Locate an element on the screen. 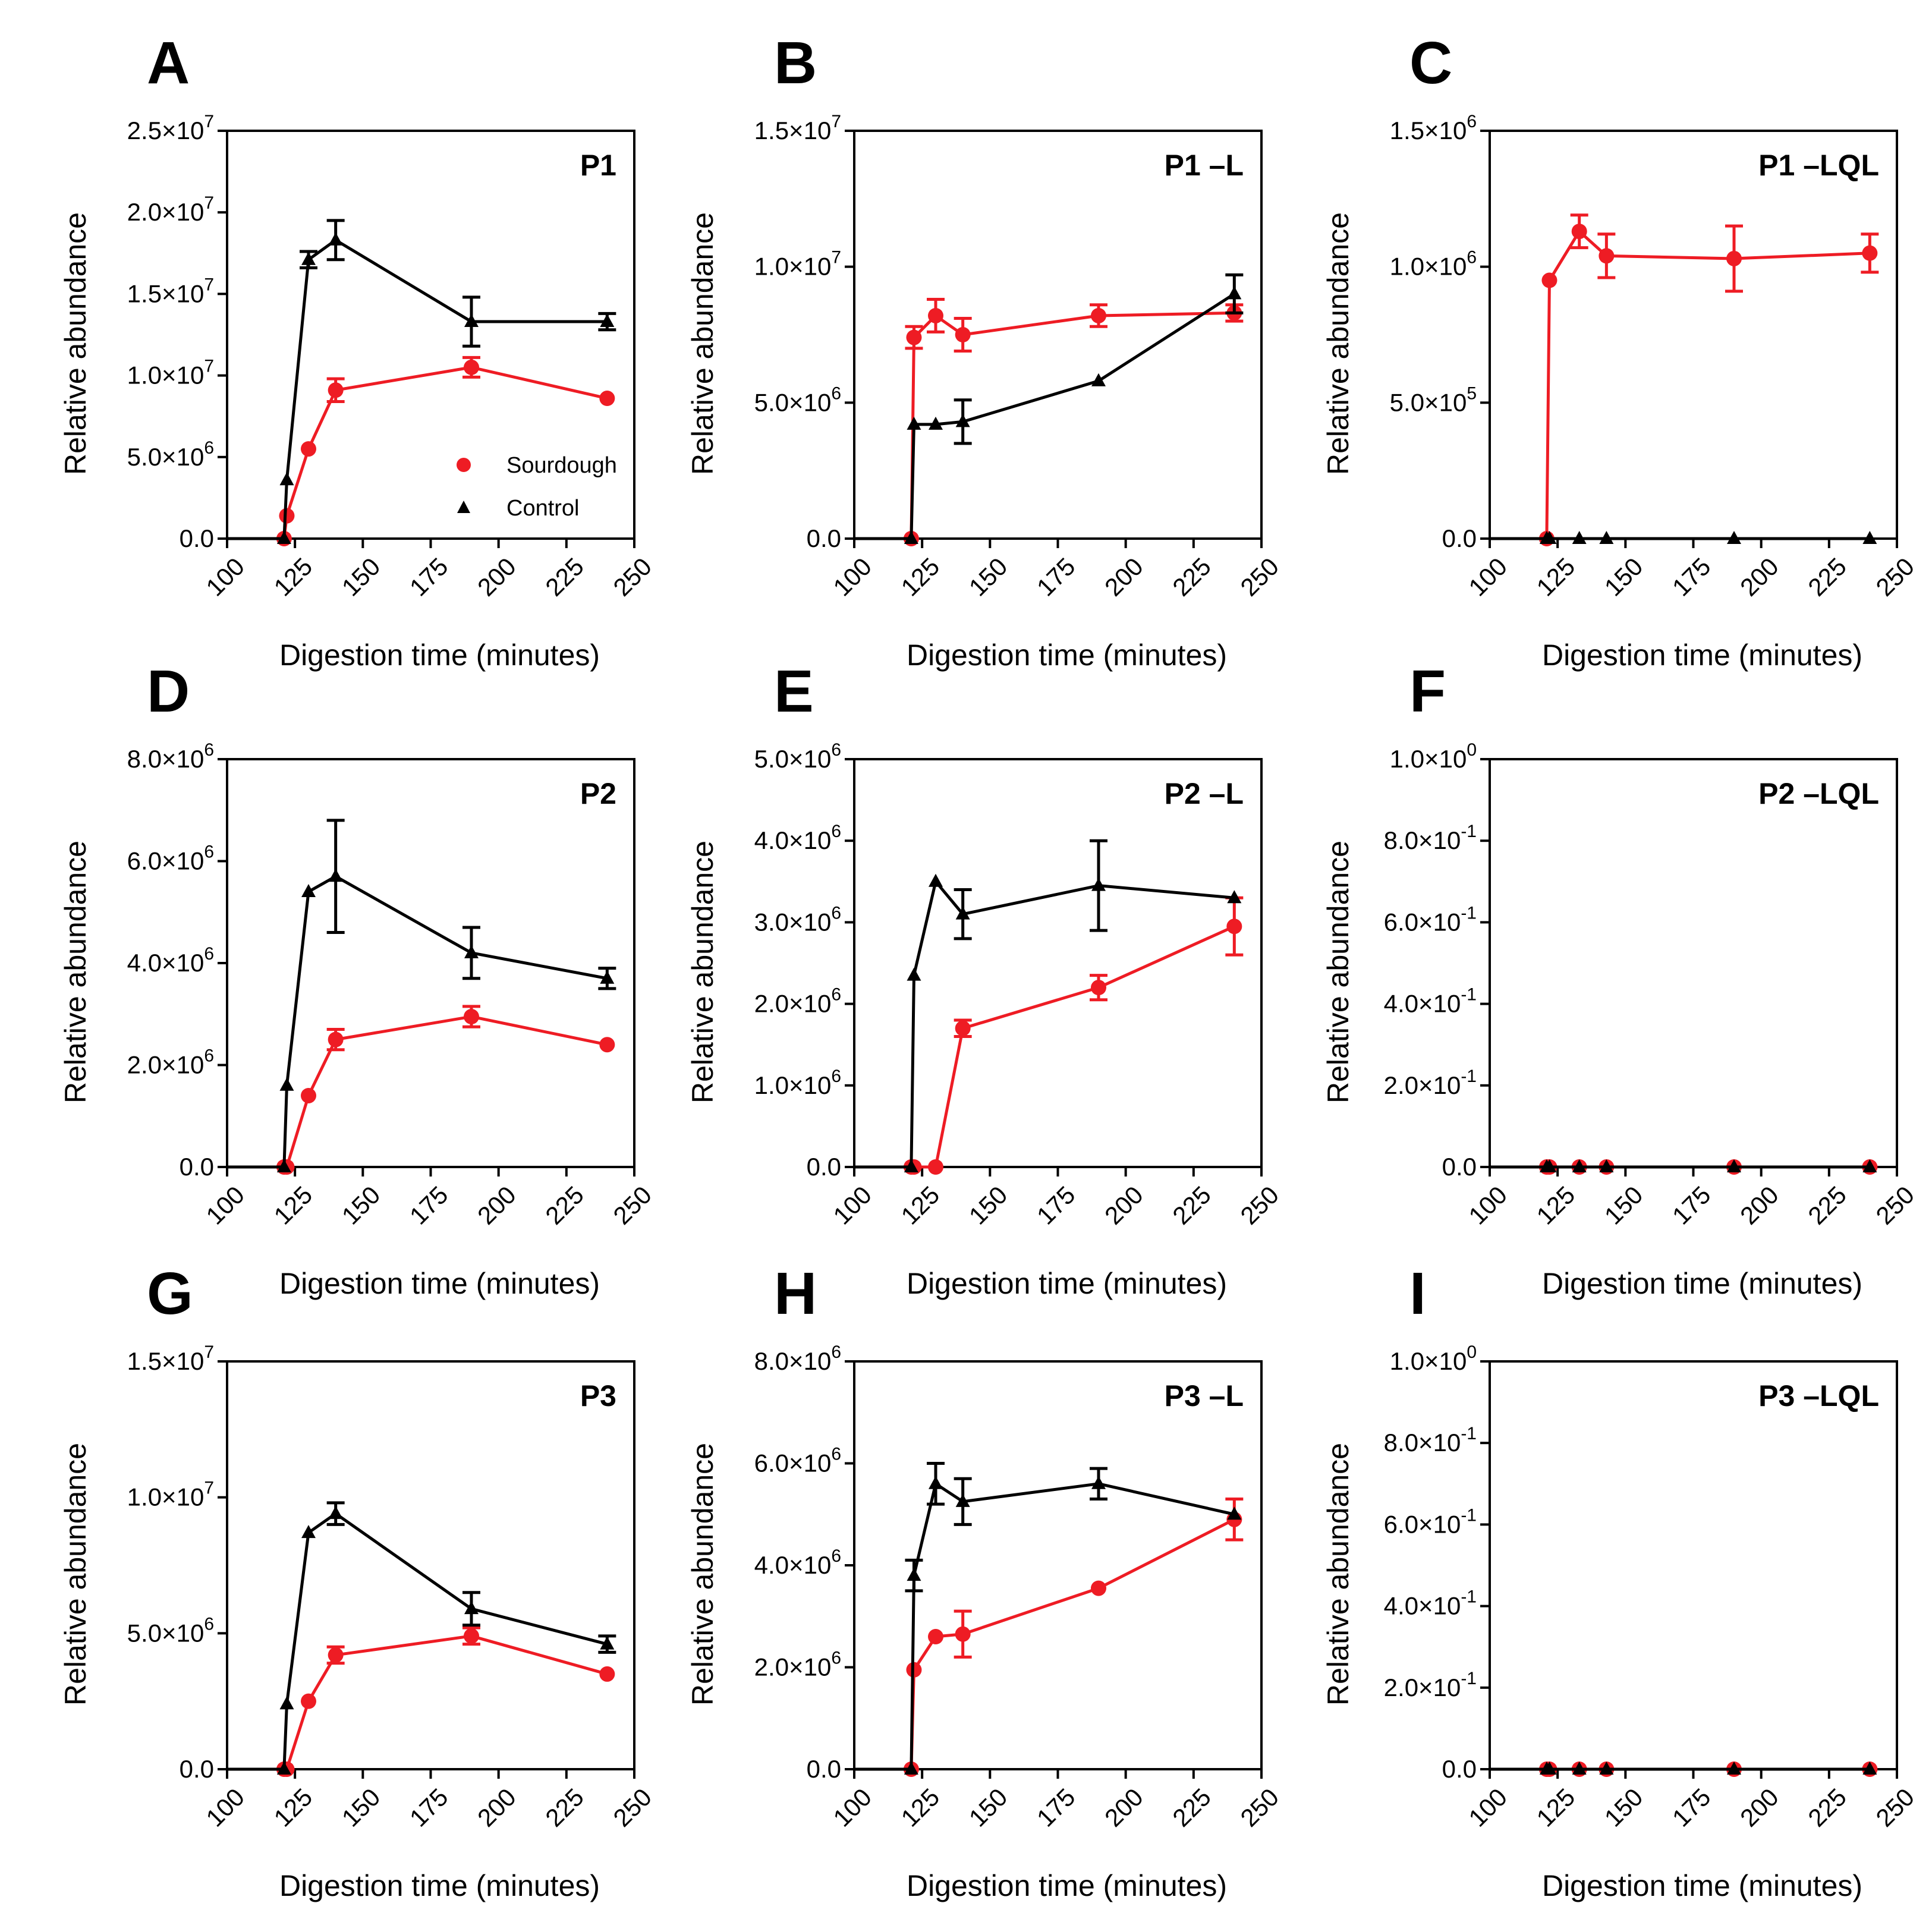  panel-title: P3 –L is located at coordinates (1204, 1396).